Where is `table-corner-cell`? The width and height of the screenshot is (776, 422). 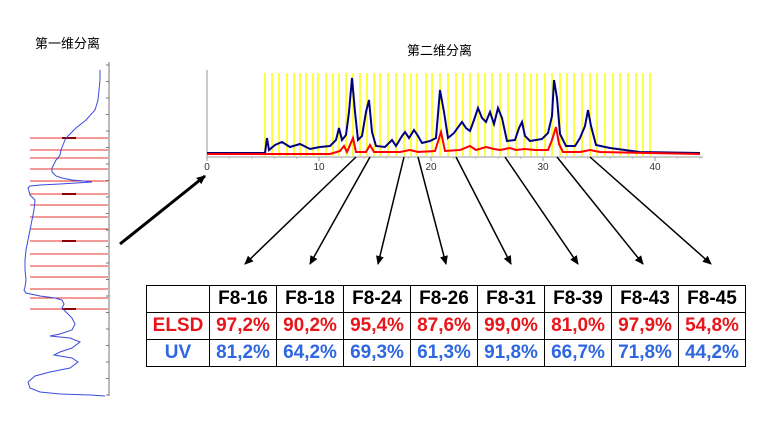 table-corner-cell is located at coordinates (178, 299).